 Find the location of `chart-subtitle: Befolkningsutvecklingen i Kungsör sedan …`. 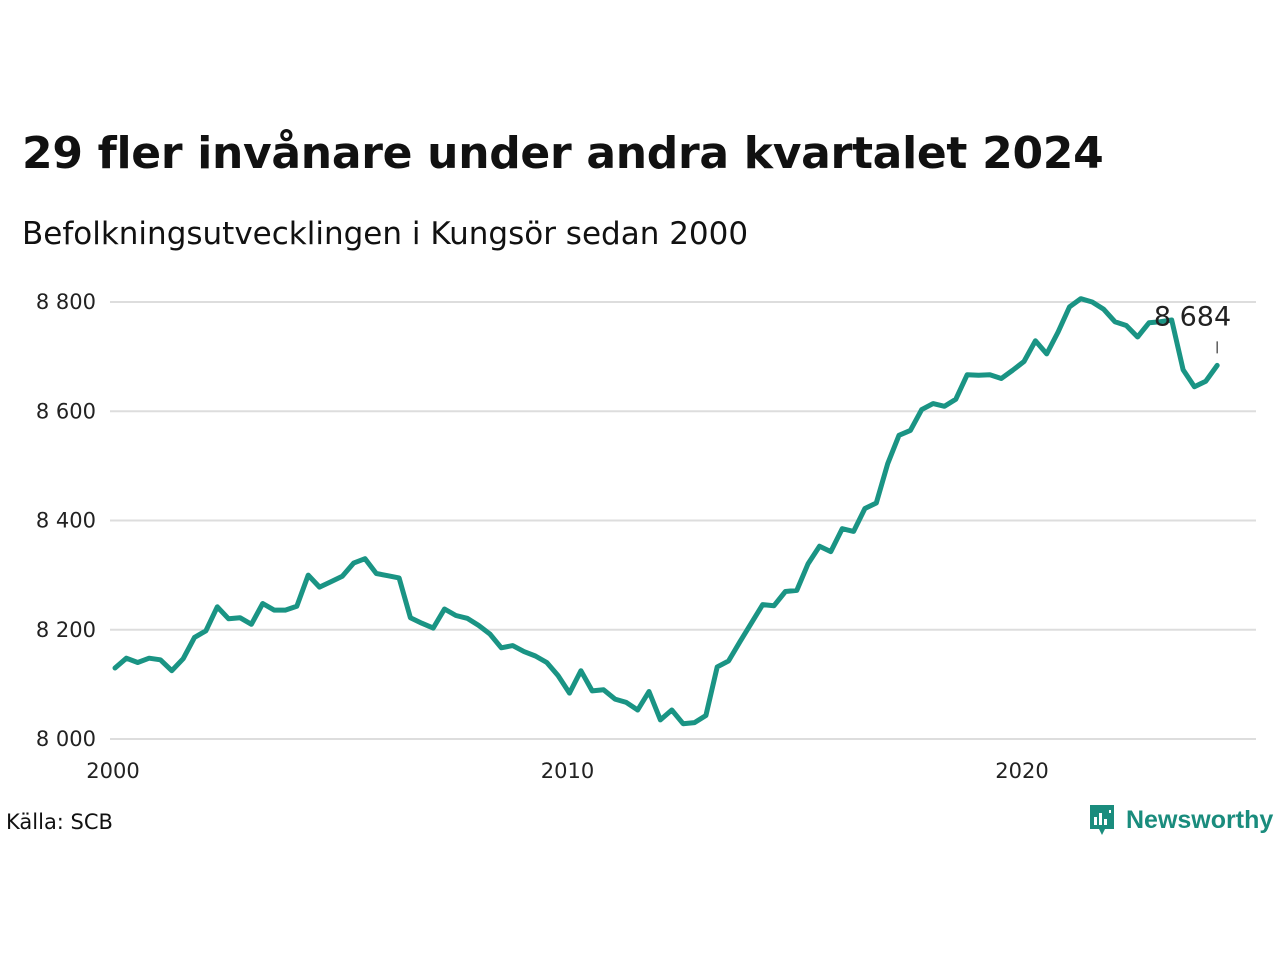

chart-subtitle: Befolkningsutvecklingen i Kungsör sedan … is located at coordinates (385, 234).